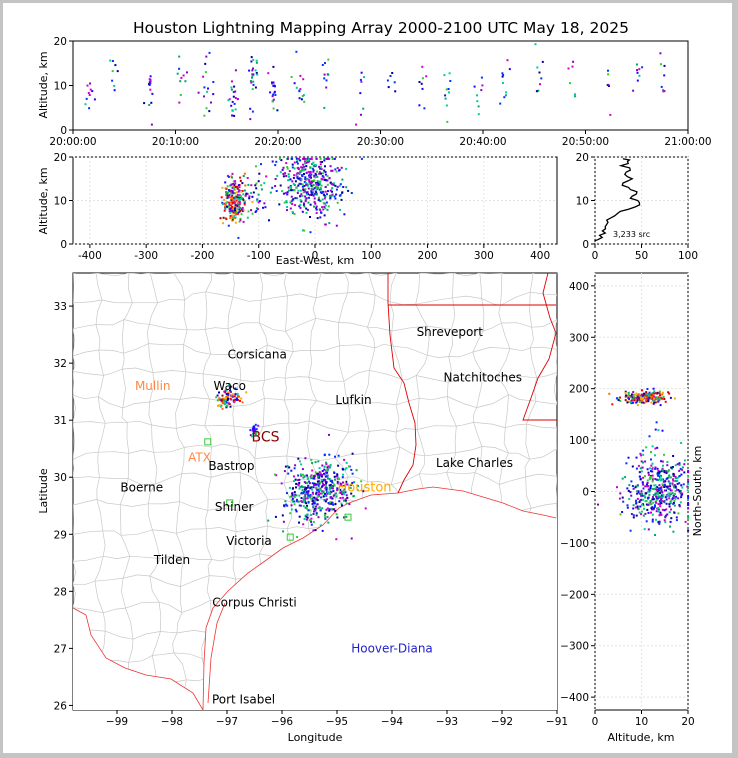 The height and width of the screenshot is (758, 738). What do you see at coordinates (257, 355) in the screenshot?
I see `place-label: Corsicana` at bounding box center [257, 355].